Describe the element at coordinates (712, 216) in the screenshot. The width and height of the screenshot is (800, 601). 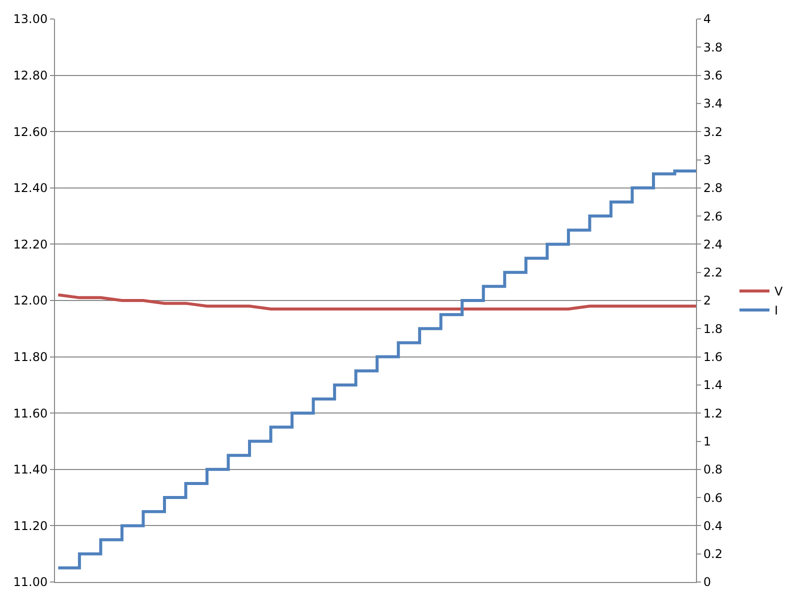
I see `y2-tick-label: 2.6` at that location.